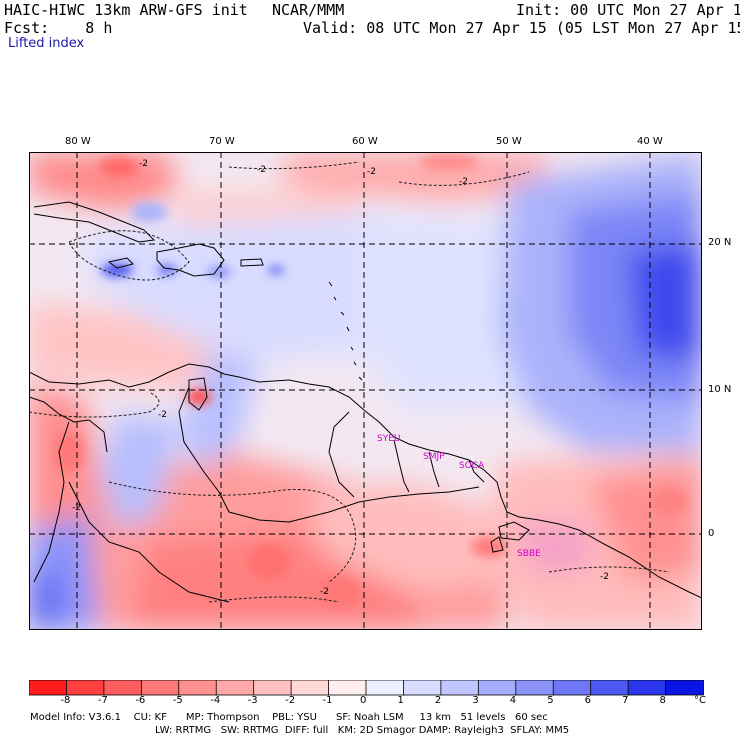  Describe the element at coordinates (363, 700) in the screenshot. I see `colorbar-tick-label: 0` at that location.